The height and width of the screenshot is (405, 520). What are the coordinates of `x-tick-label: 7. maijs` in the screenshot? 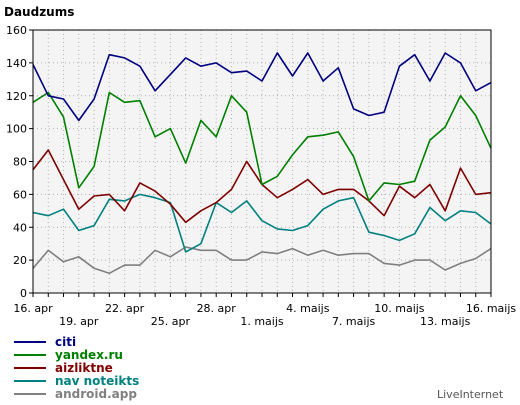 It's located at (354, 321).